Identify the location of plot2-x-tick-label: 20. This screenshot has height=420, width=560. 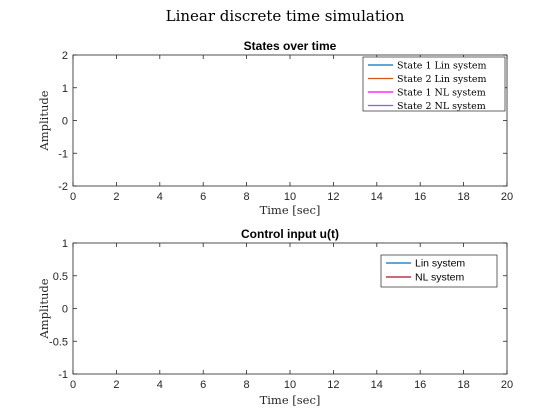
(507, 385).